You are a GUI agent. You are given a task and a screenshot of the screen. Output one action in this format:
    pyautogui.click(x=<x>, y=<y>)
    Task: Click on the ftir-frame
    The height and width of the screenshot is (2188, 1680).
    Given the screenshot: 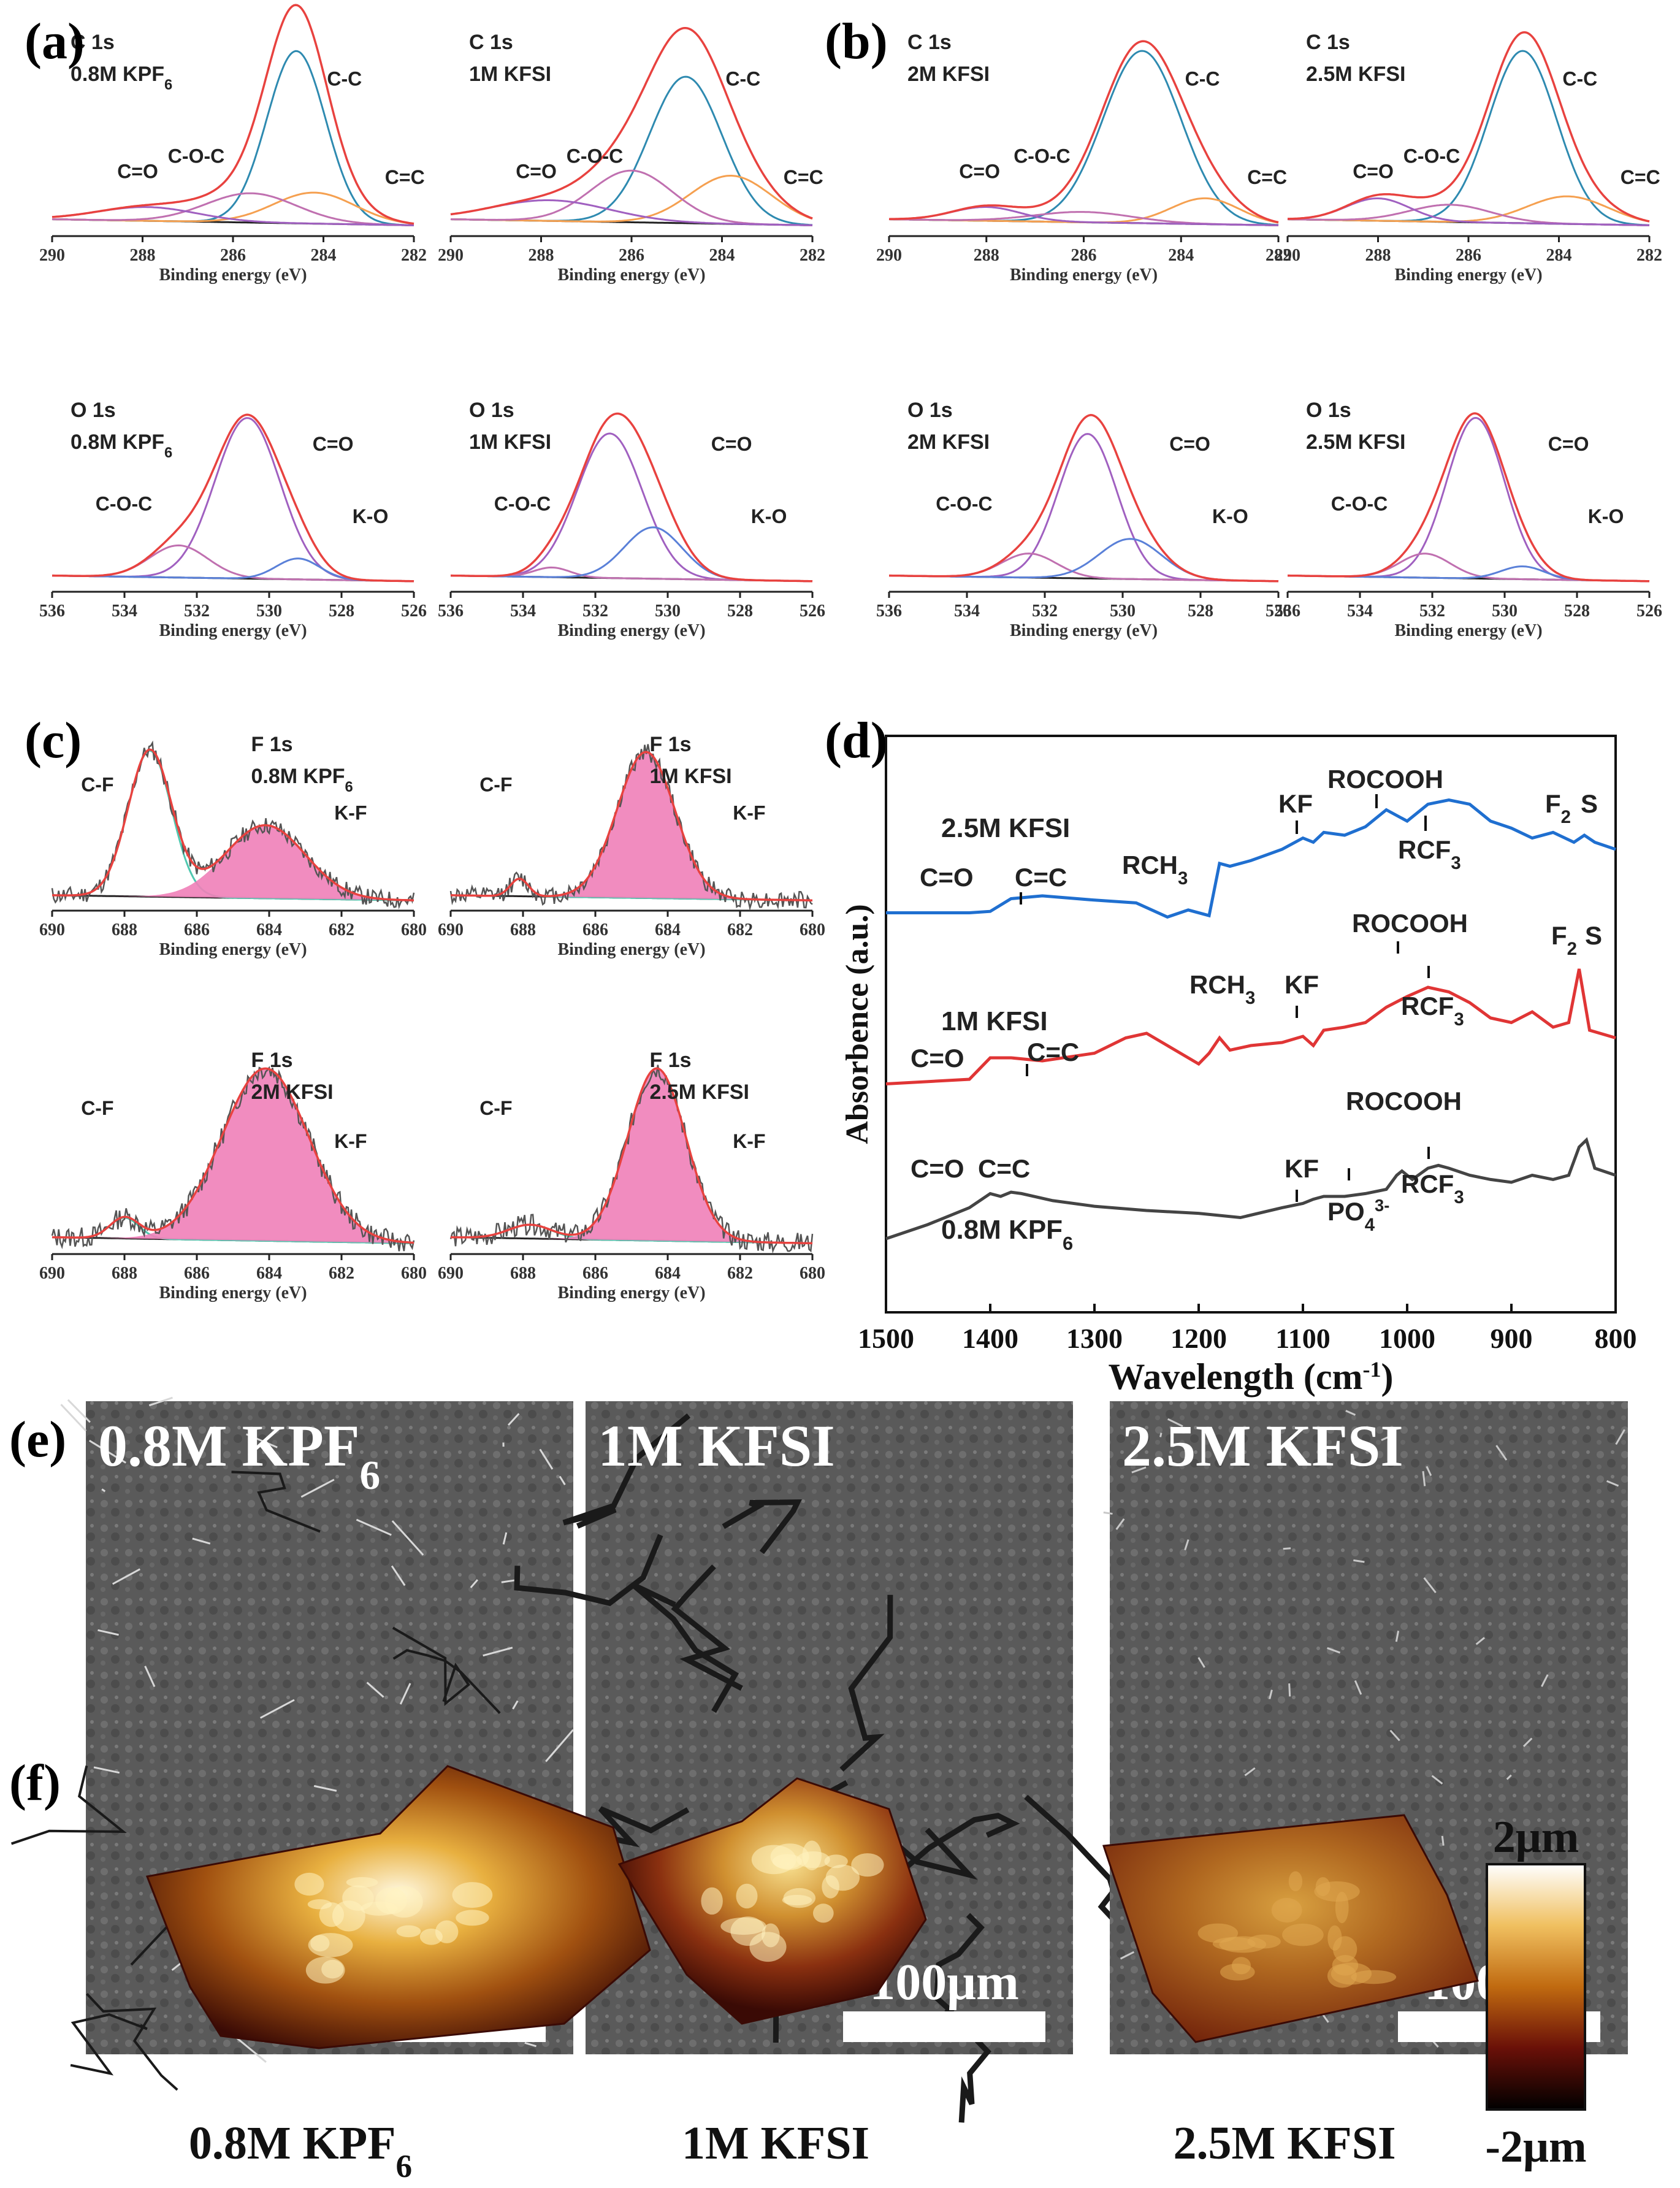 What is the action you would take?
    pyautogui.click(x=1251, y=1024)
    